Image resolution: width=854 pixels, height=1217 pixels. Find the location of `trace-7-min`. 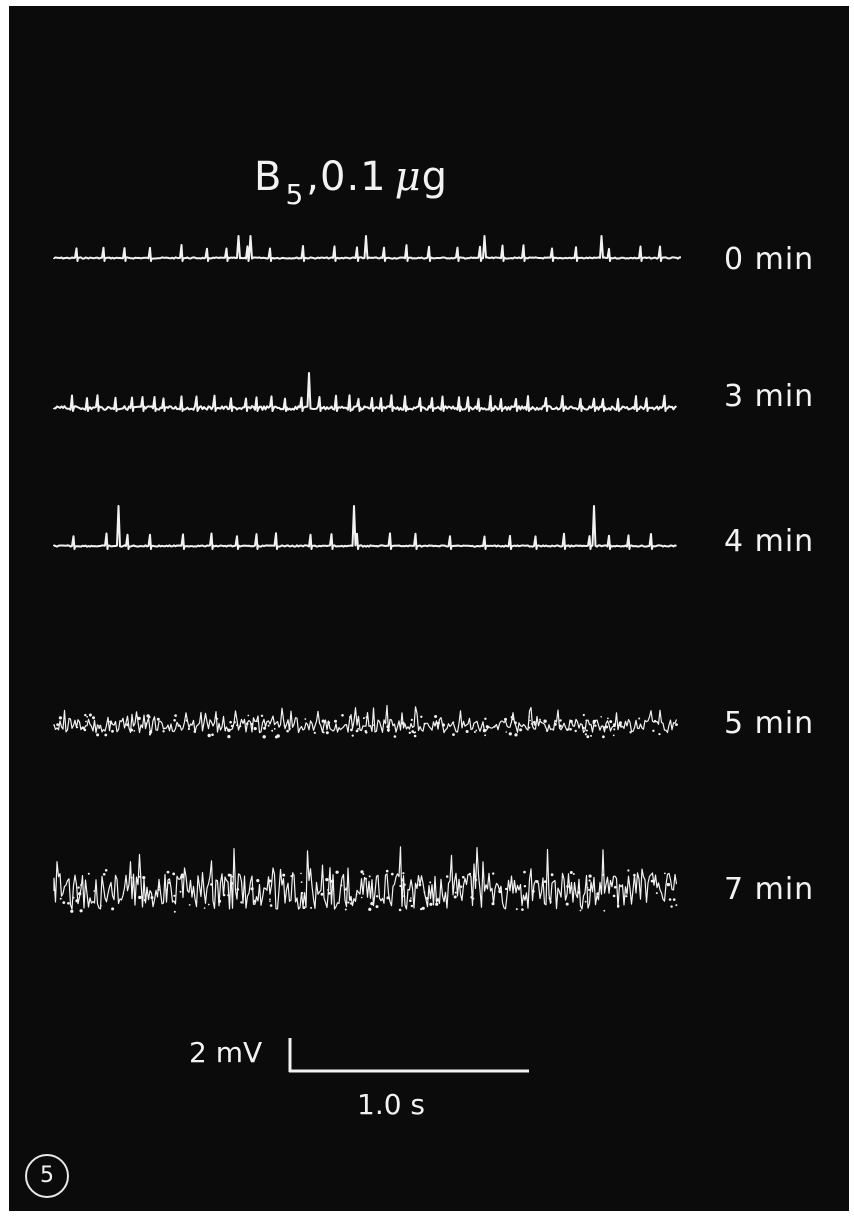

trace-7-min is located at coordinates (365, 879).